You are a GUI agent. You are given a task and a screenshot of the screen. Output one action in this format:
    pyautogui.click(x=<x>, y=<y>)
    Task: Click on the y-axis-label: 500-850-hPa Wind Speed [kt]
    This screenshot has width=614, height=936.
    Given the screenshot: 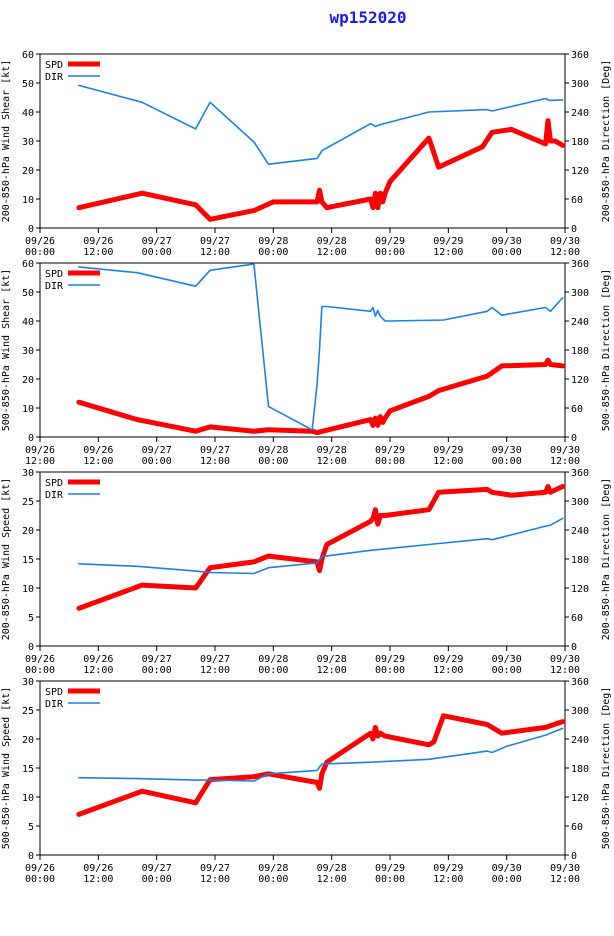 What is the action you would take?
    pyautogui.click(x=6, y=768)
    